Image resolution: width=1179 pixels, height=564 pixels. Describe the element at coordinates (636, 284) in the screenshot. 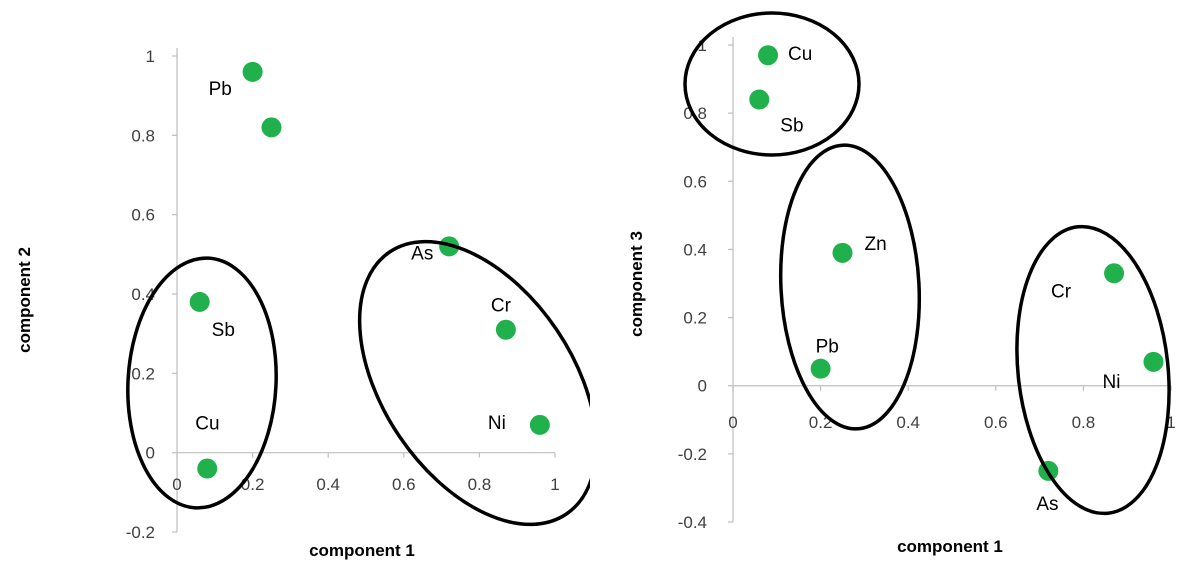

I see `y-axis-title: component 3` at that location.